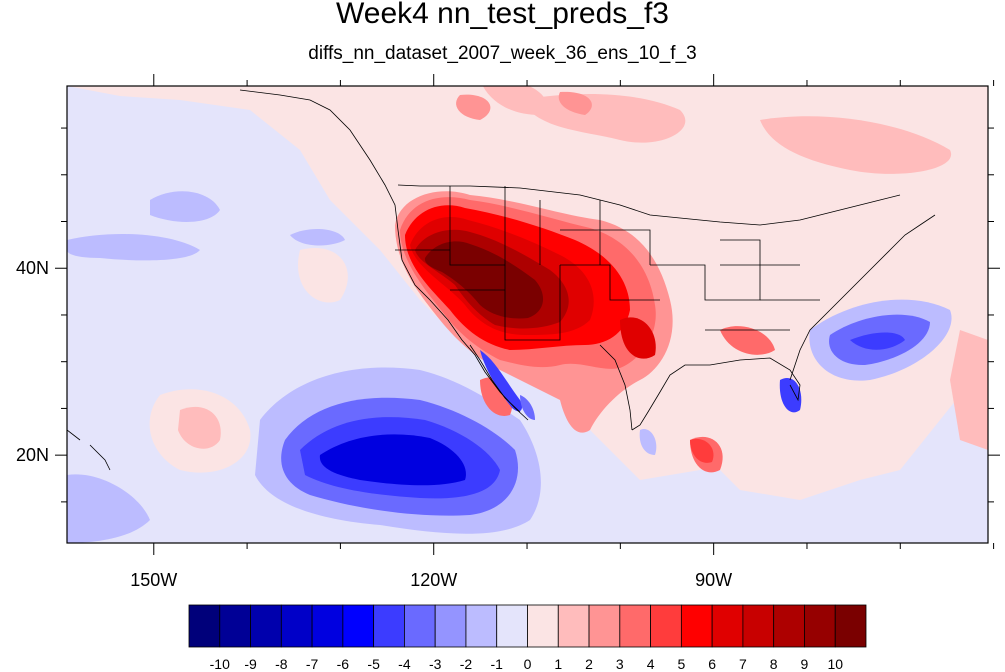 The width and height of the screenshot is (1005, 672). Describe the element at coordinates (620, 664) in the screenshot. I see `colorbar-label: 3` at that location.